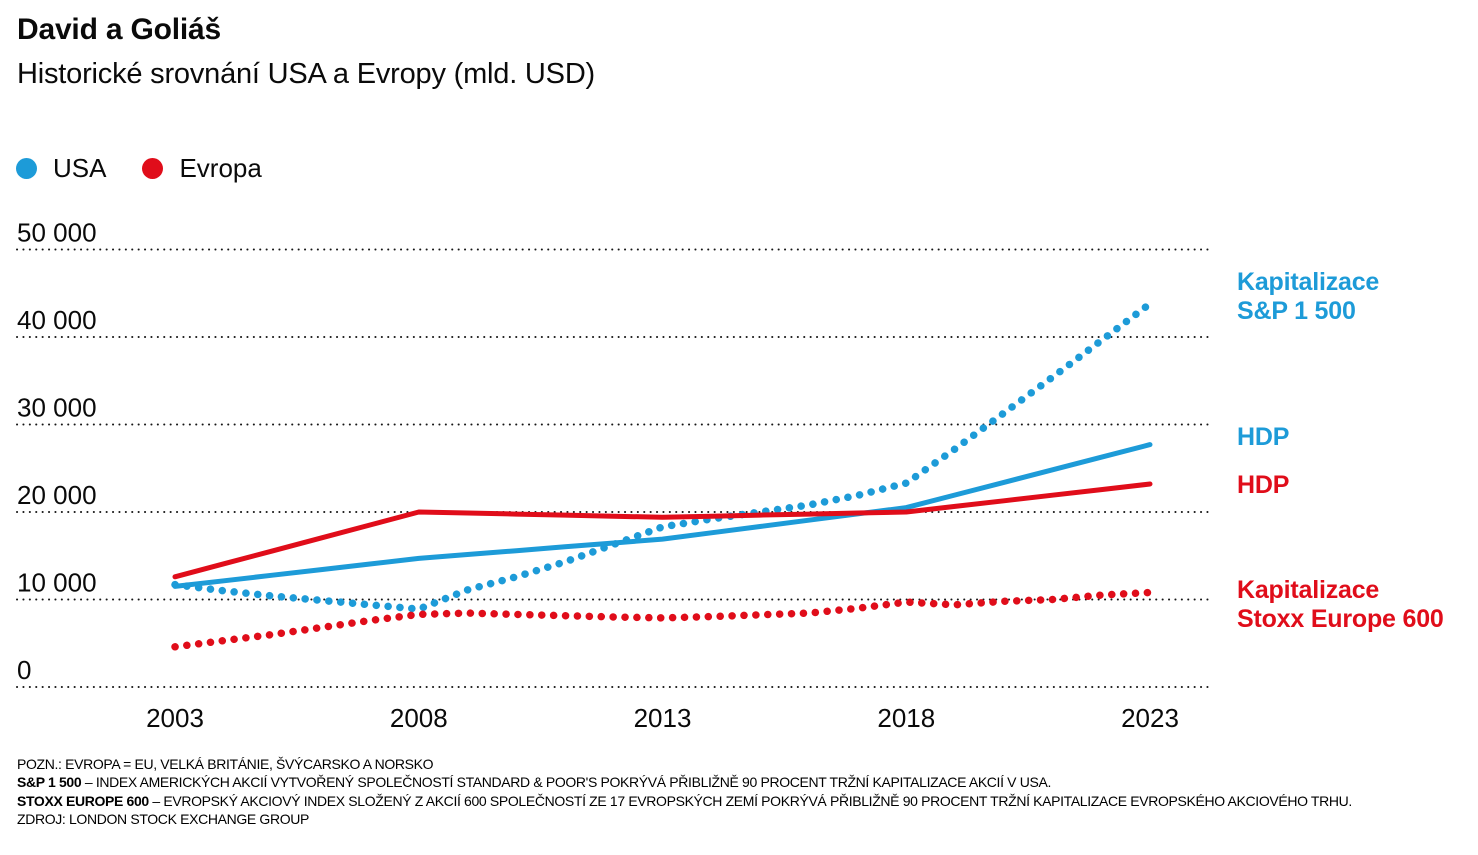  I want to click on footnote-sp1500-bold: S&P 1 500, so click(49, 782).